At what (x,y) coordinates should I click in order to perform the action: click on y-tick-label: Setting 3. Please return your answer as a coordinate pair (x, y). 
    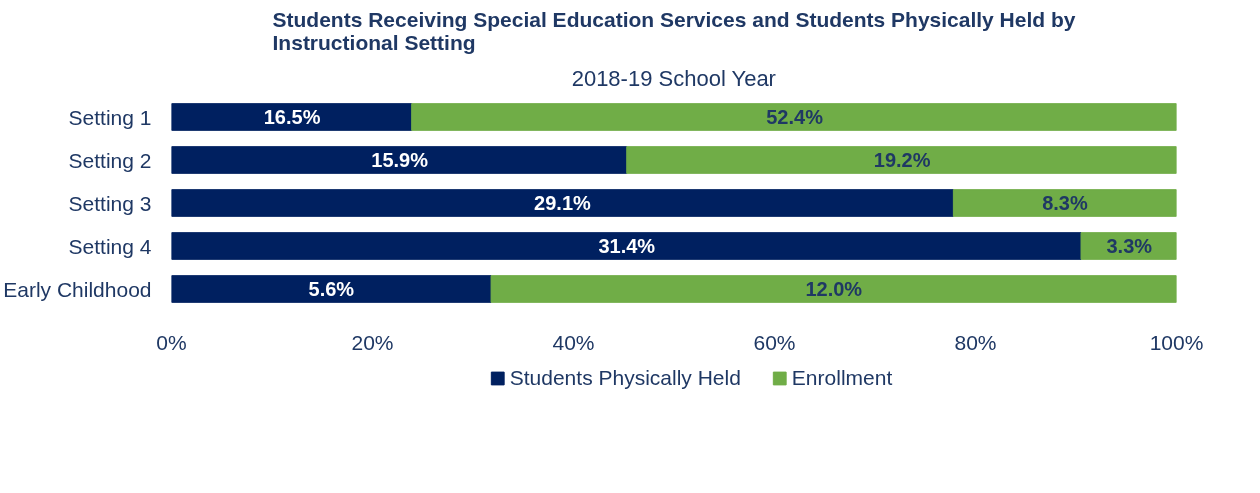
    Looking at the image, I should click on (110, 203).